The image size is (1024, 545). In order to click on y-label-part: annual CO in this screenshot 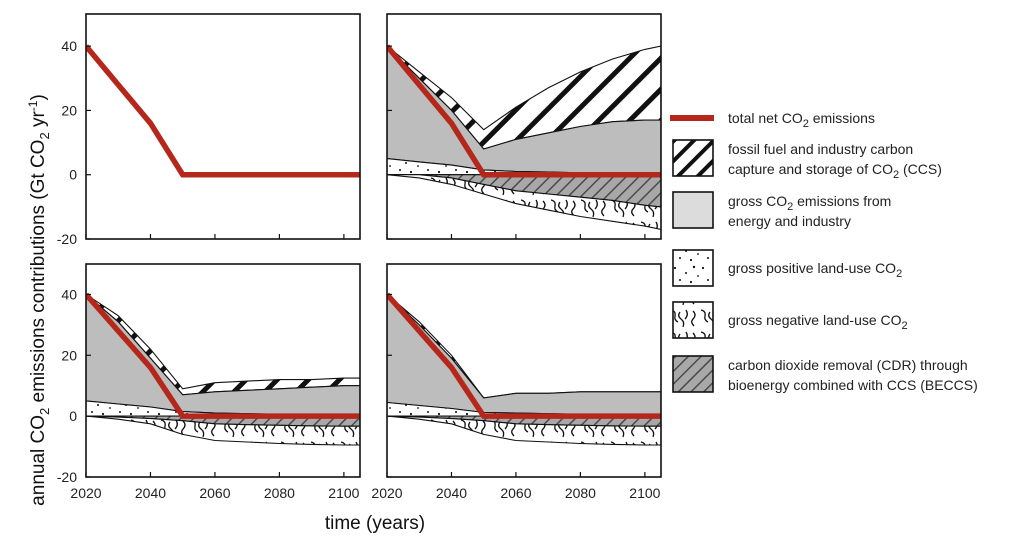, I will do `click(38, 460)`.